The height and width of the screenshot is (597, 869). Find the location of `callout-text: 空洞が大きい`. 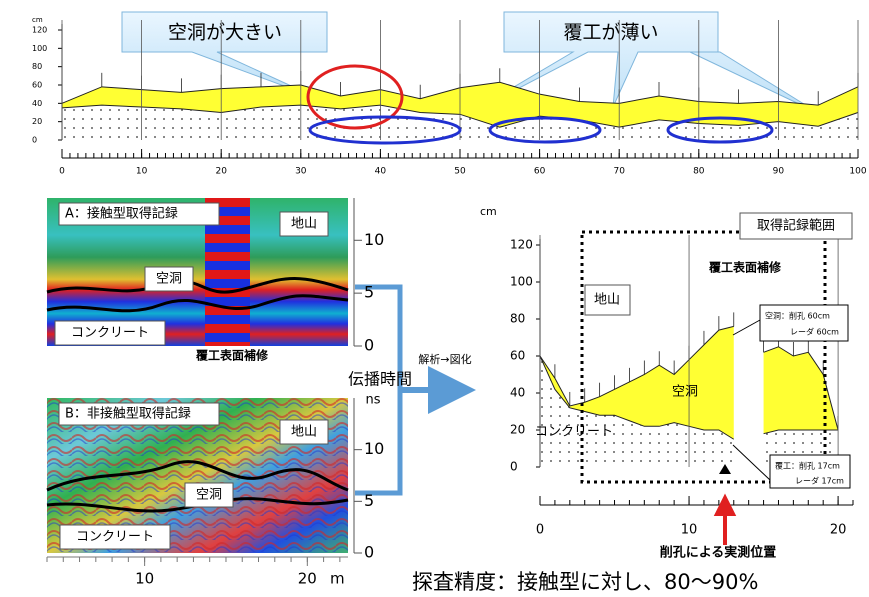

callout-text: 空洞が大きい is located at coordinates (225, 33).